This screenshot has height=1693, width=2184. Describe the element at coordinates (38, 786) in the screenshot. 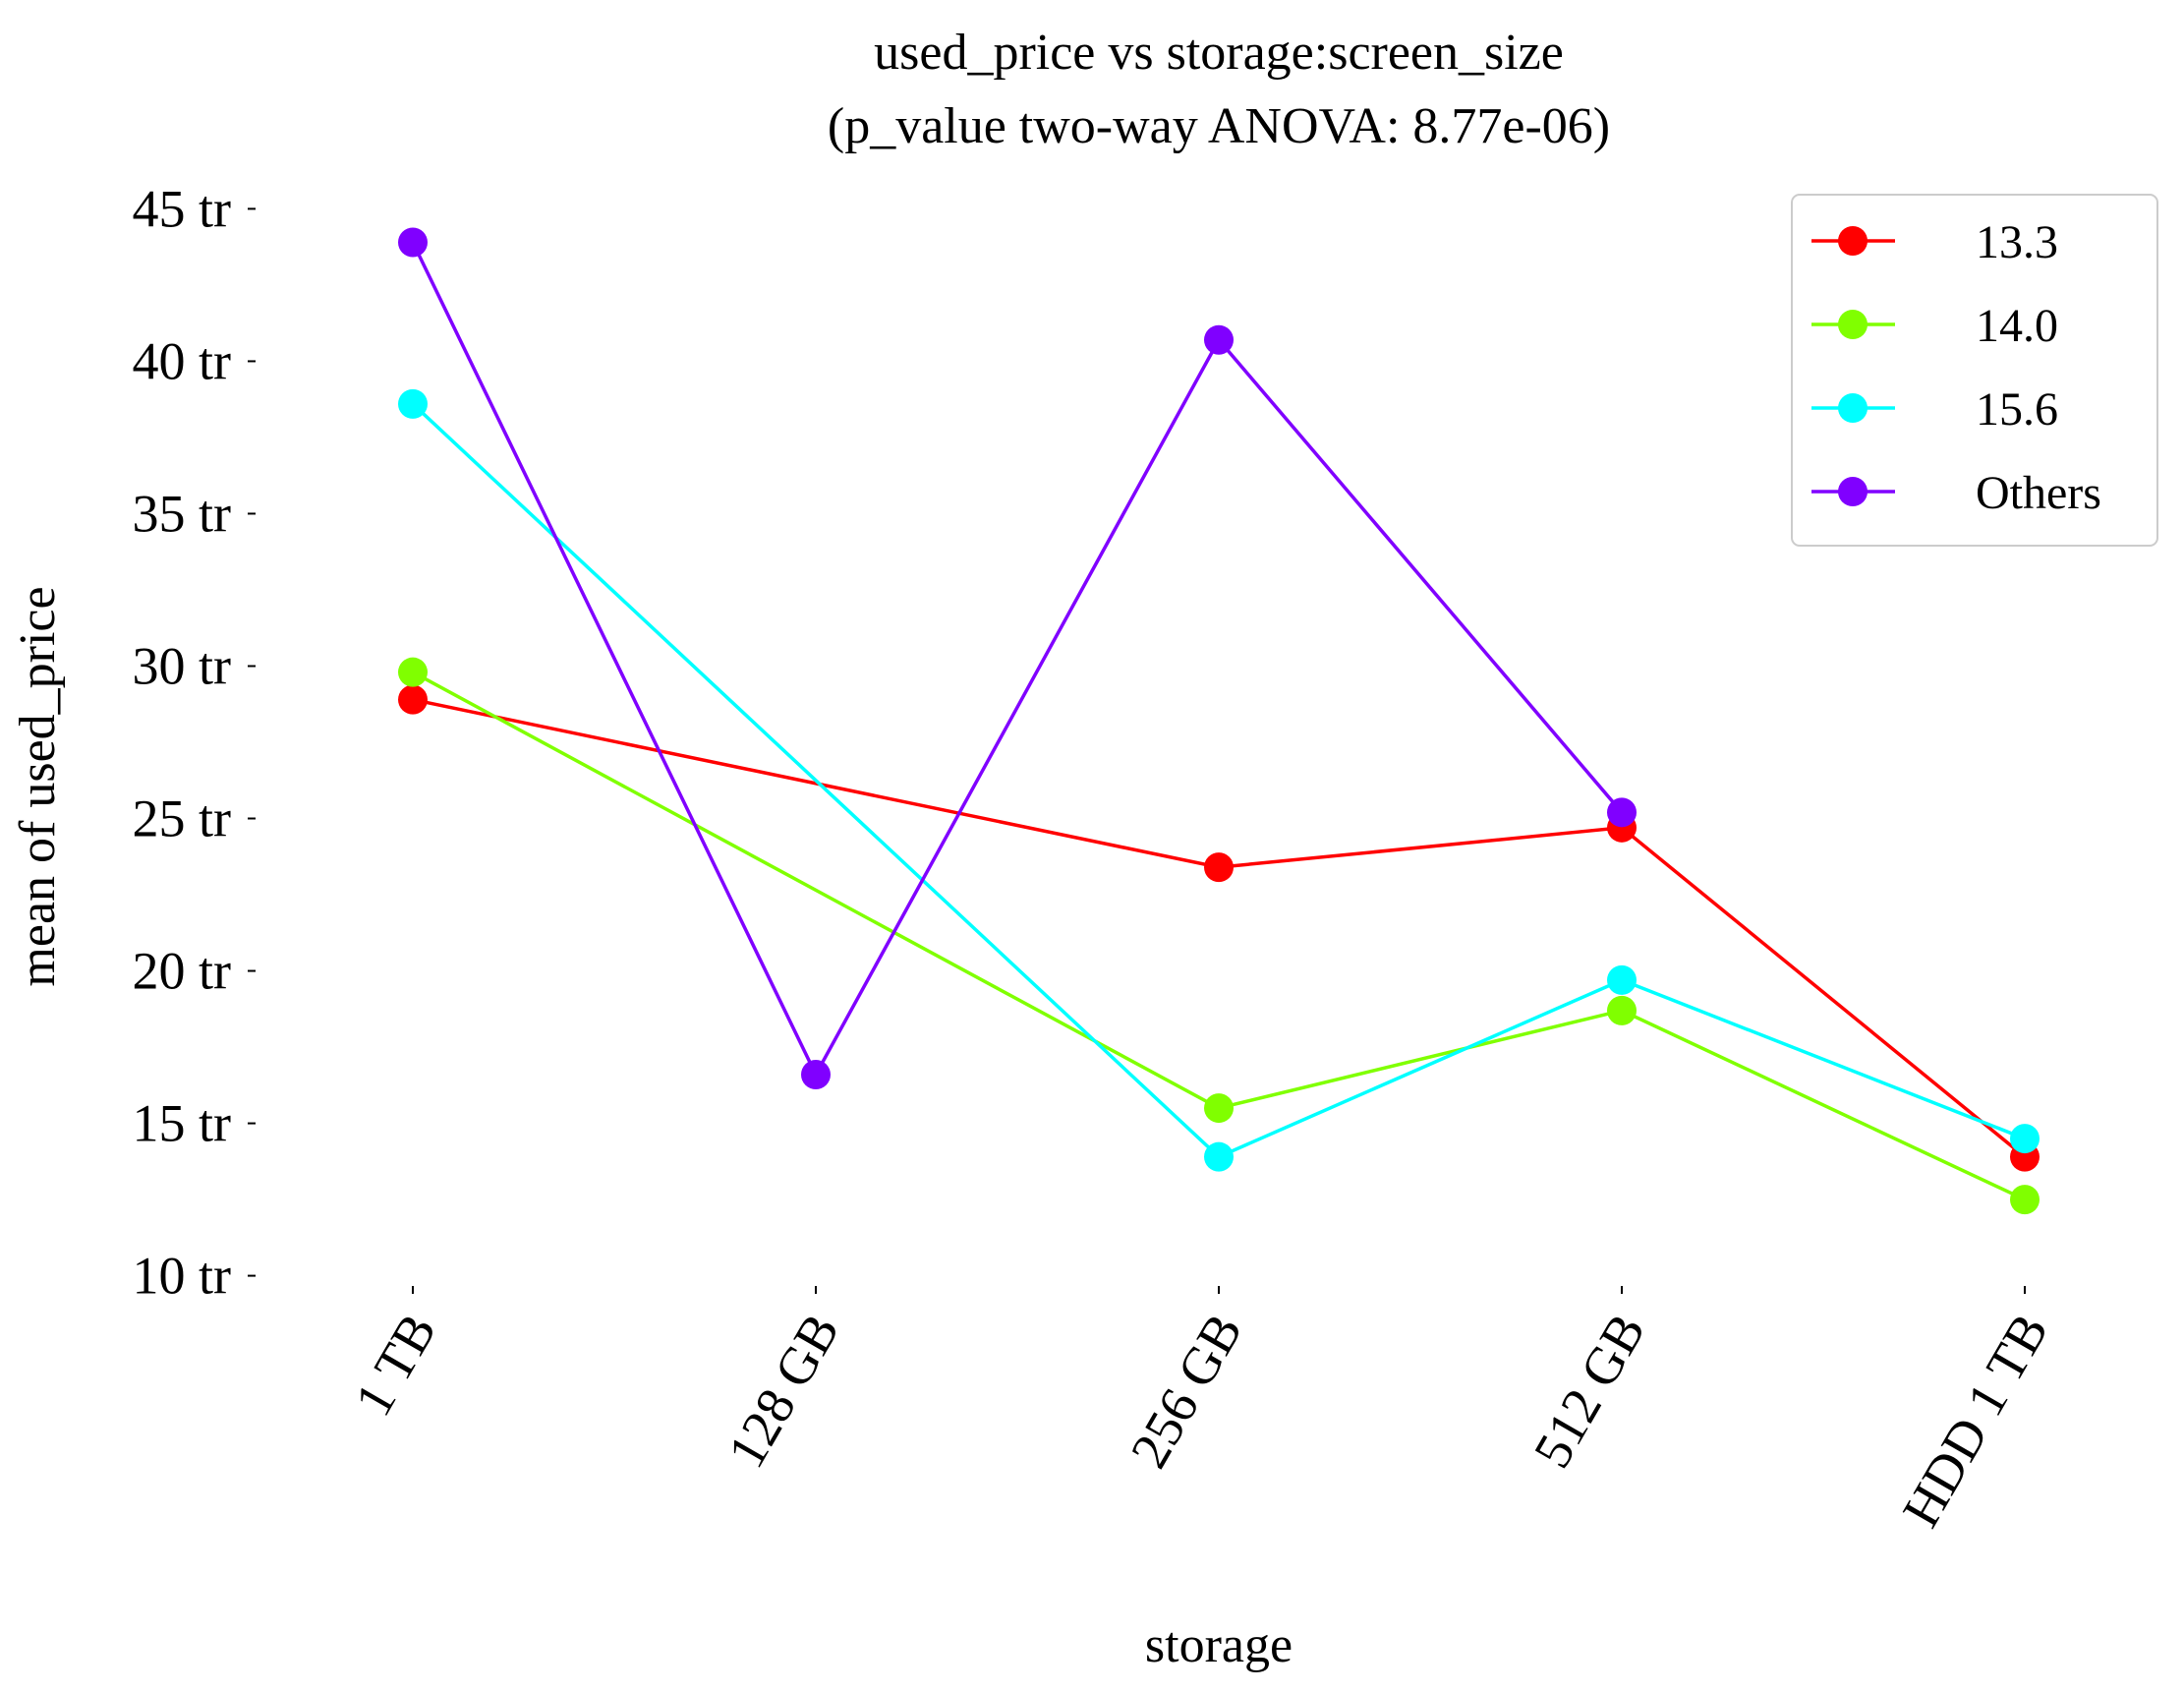

I see `y-axis-label: mean of used_price` at that location.